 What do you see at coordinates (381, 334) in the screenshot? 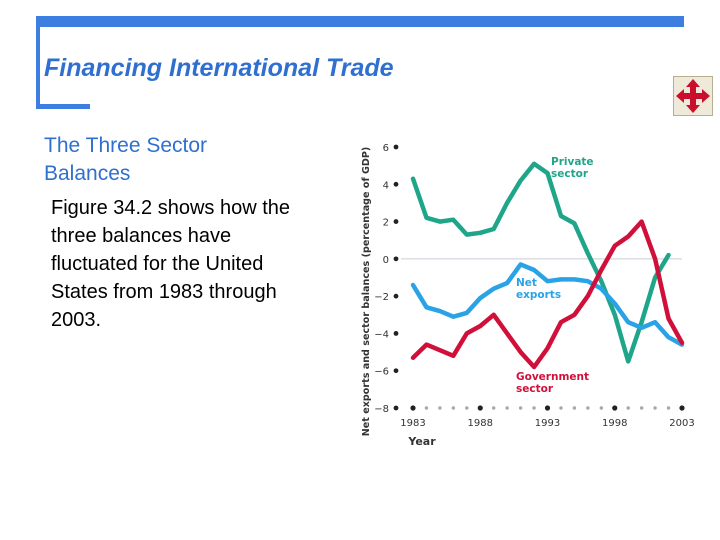
I see `y-tick-label: −4` at bounding box center [381, 334].